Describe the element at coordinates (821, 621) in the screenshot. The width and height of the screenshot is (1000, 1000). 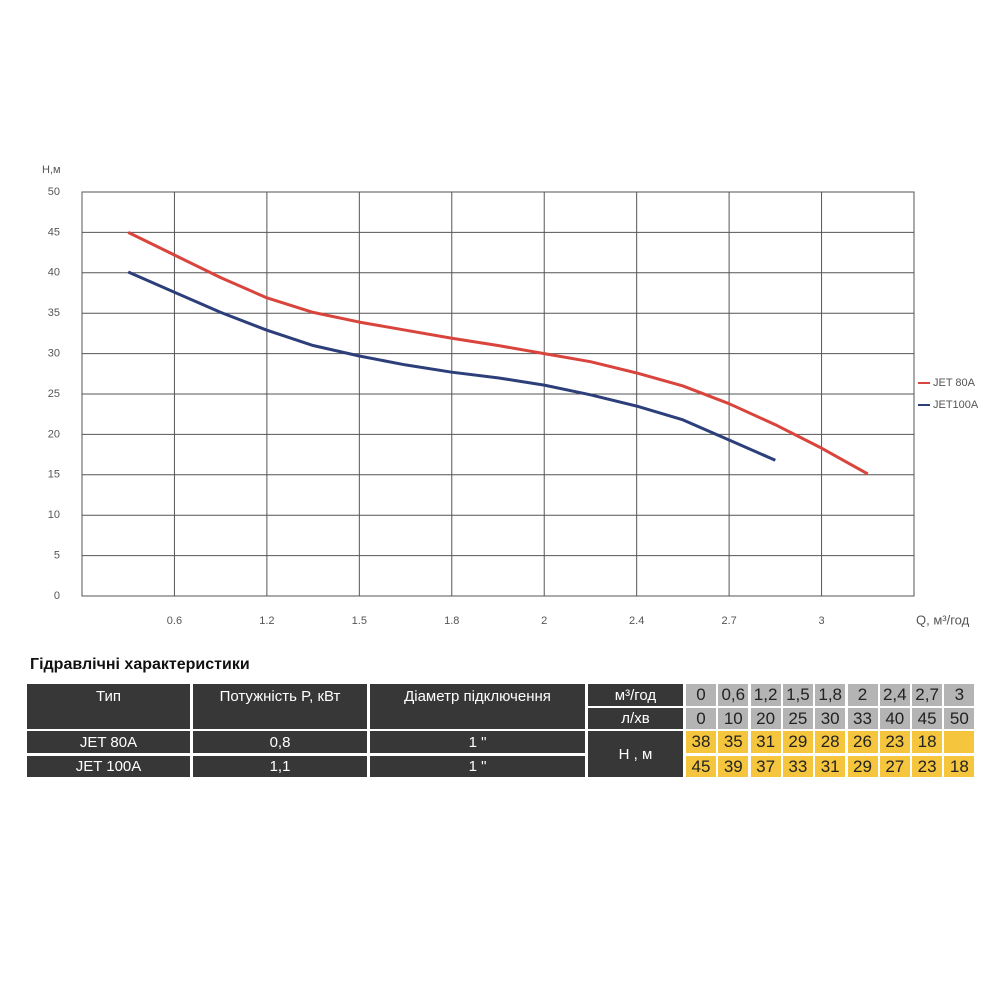
I see `x-tick-label: 3` at that location.